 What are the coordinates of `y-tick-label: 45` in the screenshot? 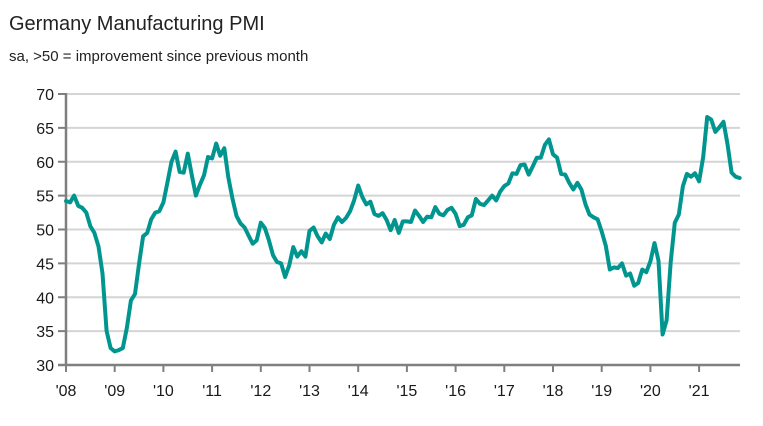 It's located at (45, 264).